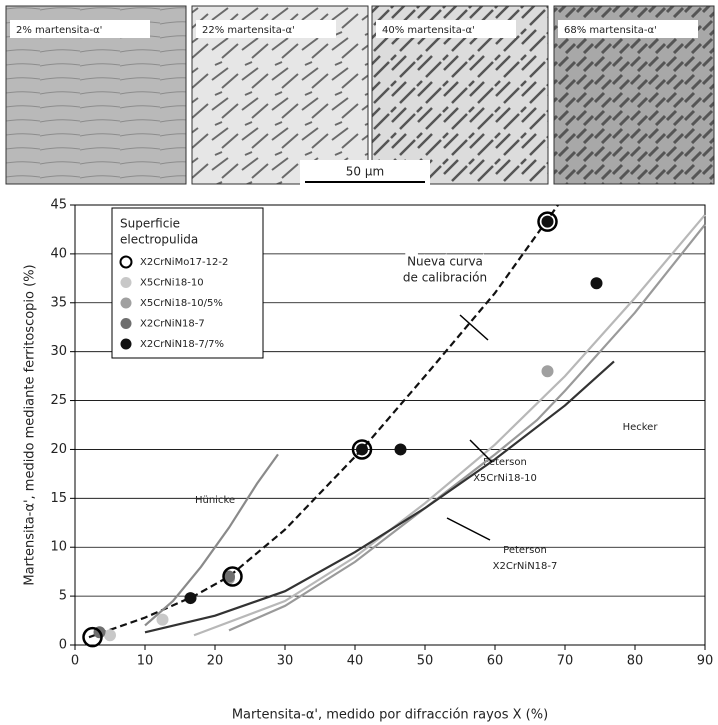 The width and height of the screenshot is (718, 725). I want to click on y-tick-label: 20, so click(58, 449).